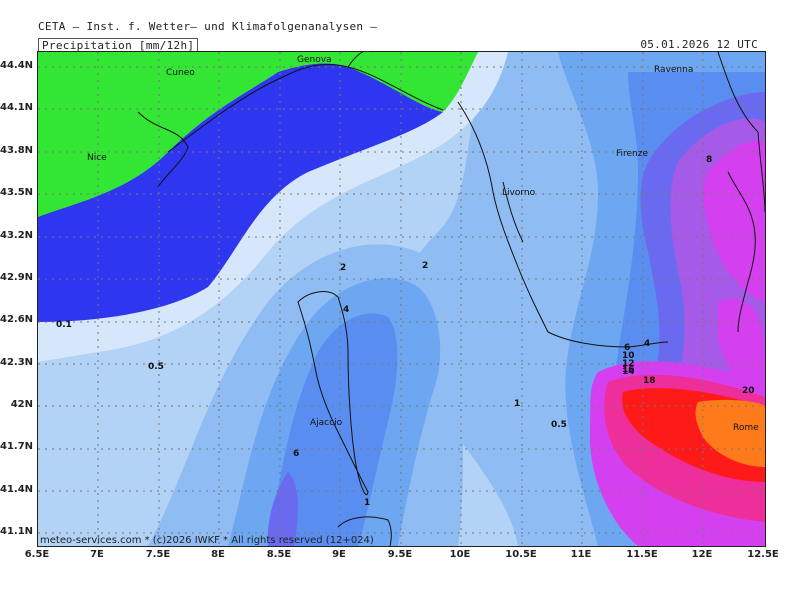 The width and height of the screenshot is (800, 600). I want to click on lat-label: 41.7N, so click(17, 446).